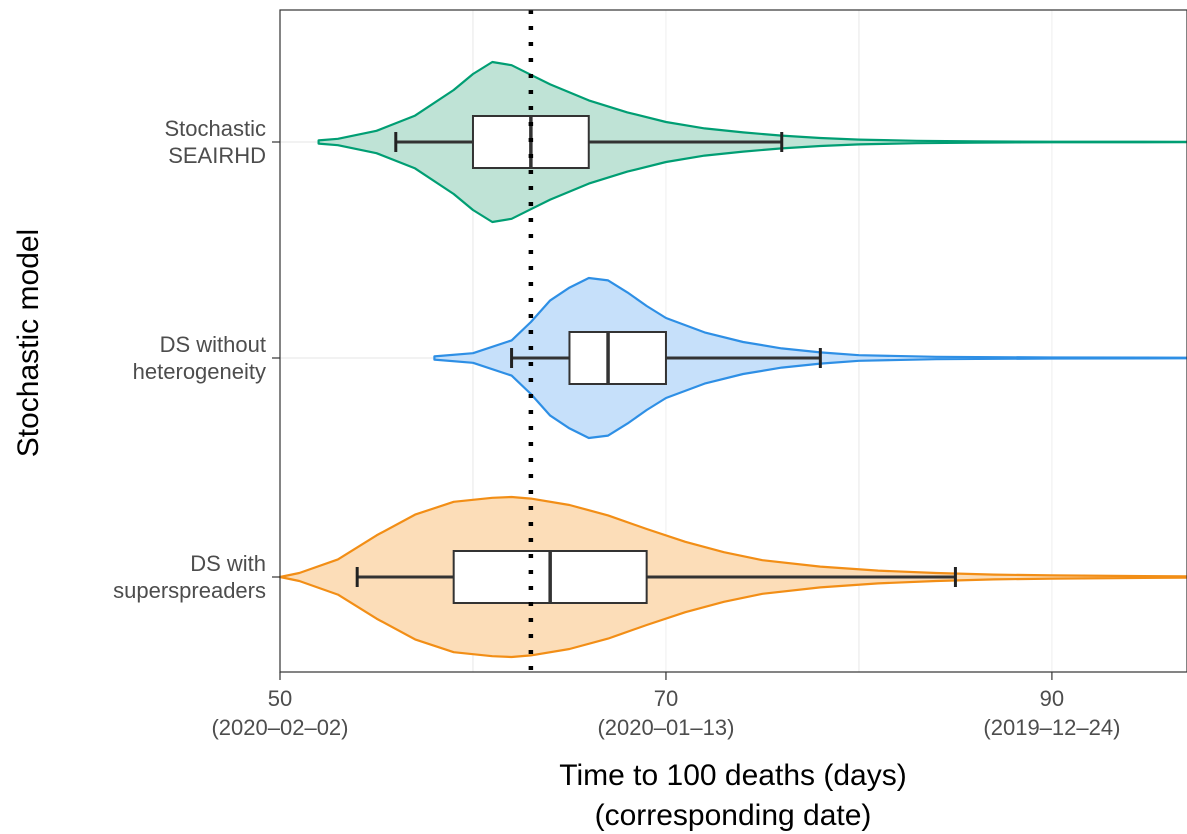 The height and width of the screenshot is (834, 1187). Describe the element at coordinates (1051, 727) in the screenshot. I see `x-tick-date-label: (2019–12–24)` at that location.